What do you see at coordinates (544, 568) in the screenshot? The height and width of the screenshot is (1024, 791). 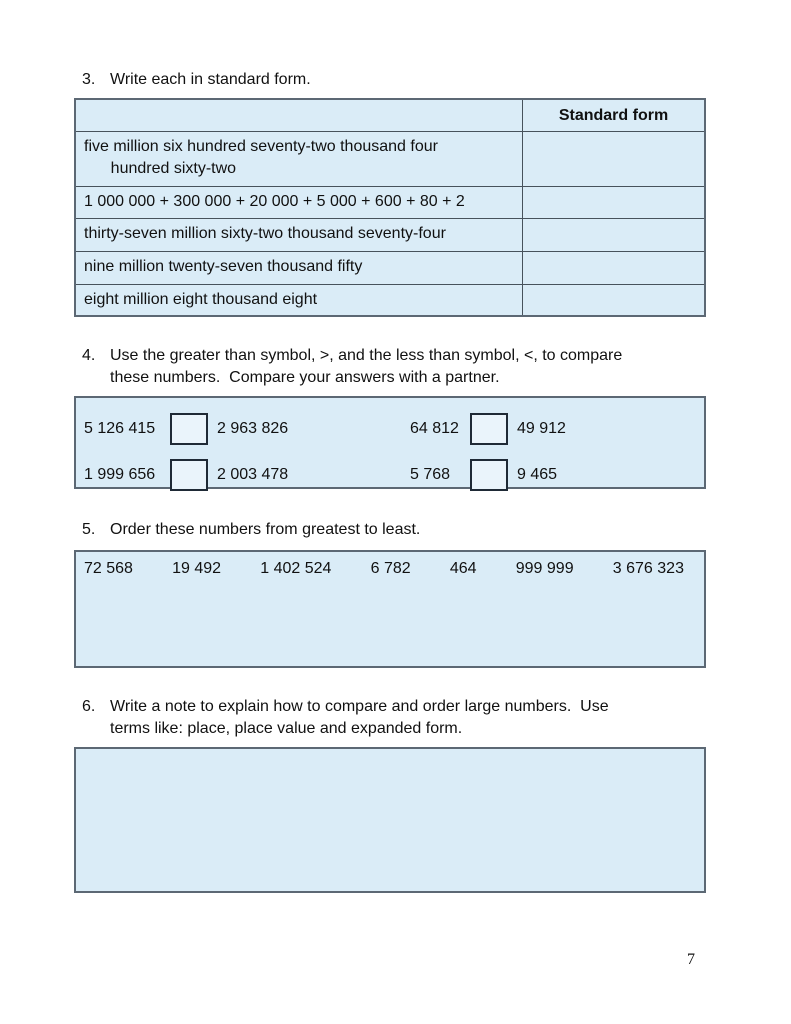 I see `number-item: 999 999` at bounding box center [544, 568].